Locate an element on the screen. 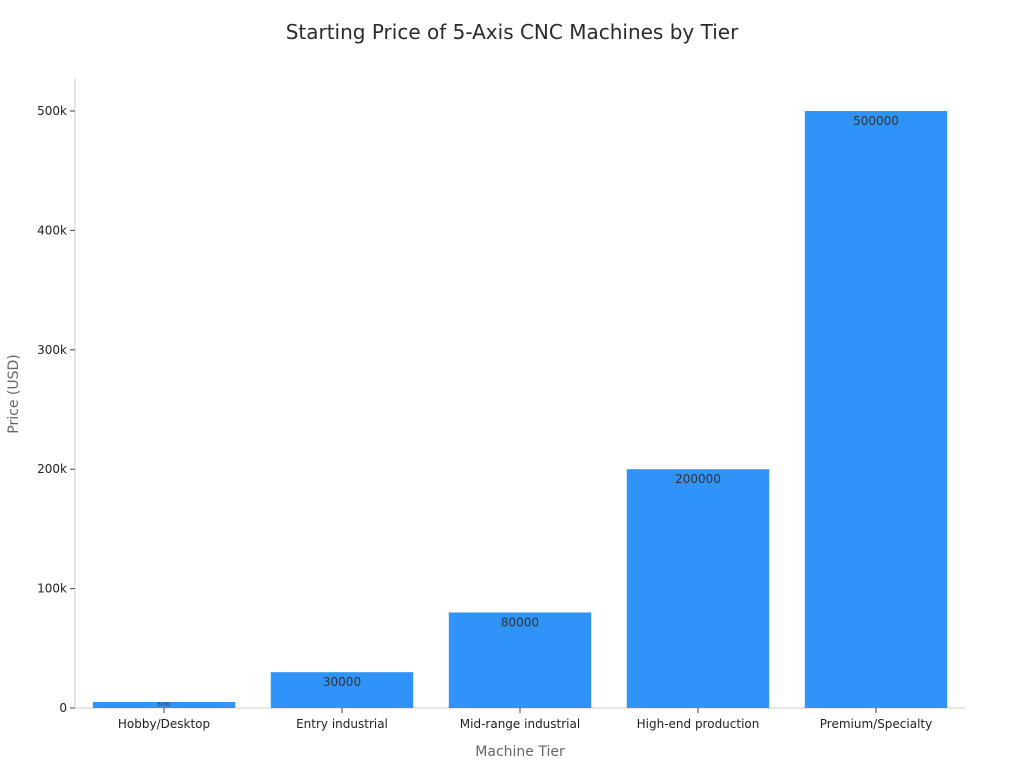 The height and width of the screenshot is (768, 1024). x-tick-label: Premium/Specialty is located at coordinates (876, 724).